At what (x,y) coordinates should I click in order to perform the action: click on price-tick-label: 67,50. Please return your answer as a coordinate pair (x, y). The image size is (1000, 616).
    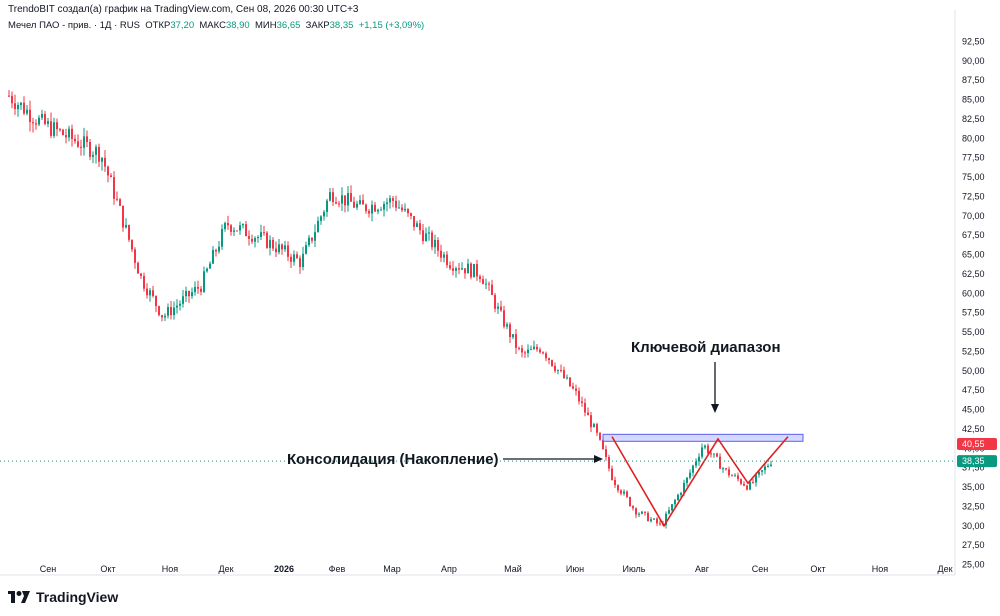
    Looking at the image, I should click on (973, 235).